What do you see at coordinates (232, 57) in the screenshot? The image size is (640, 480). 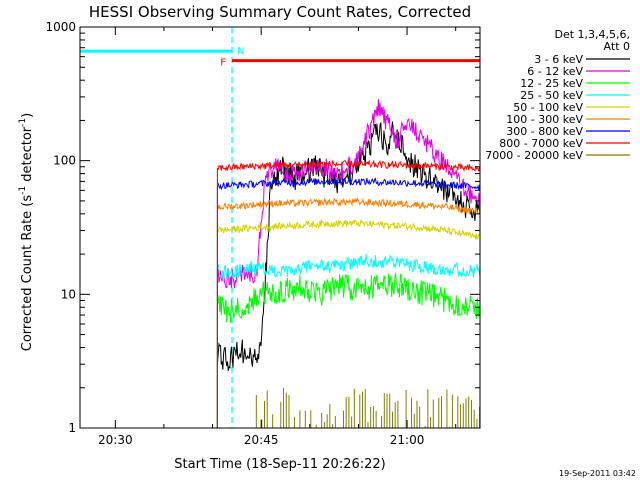 I see `event-flag-labels: NFS` at bounding box center [232, 57].